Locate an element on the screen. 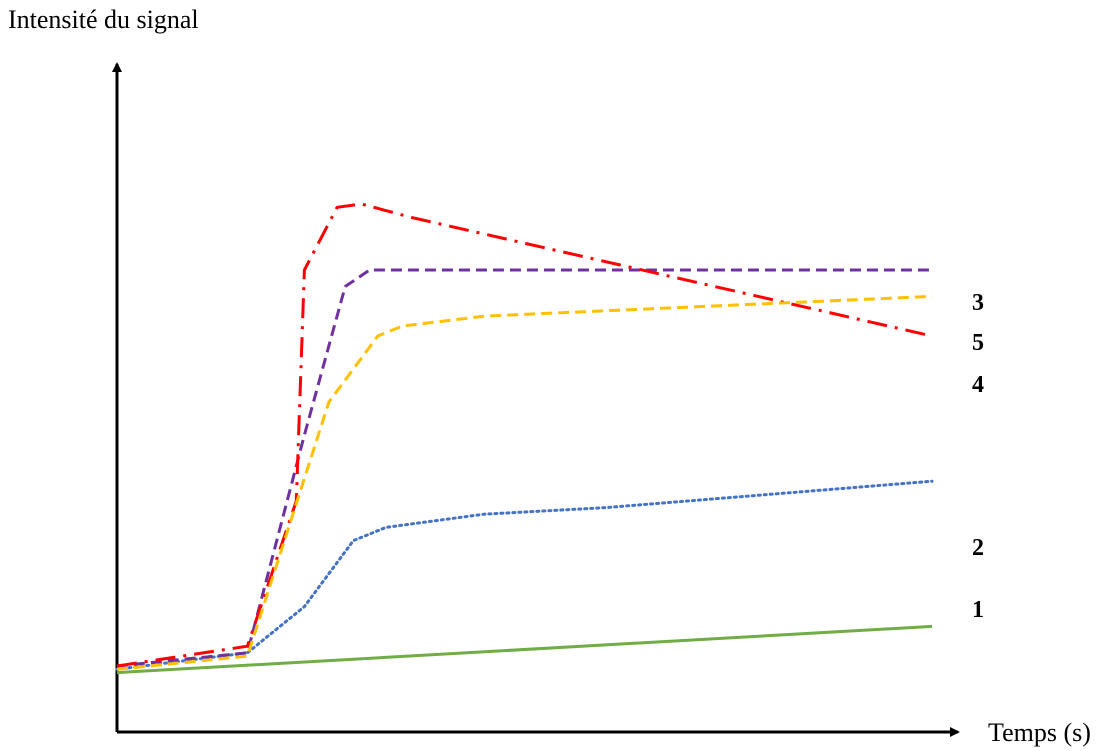 This screenshot has width=1119, height=751. series-label-3: 3 is located at coordinates (978, 303).